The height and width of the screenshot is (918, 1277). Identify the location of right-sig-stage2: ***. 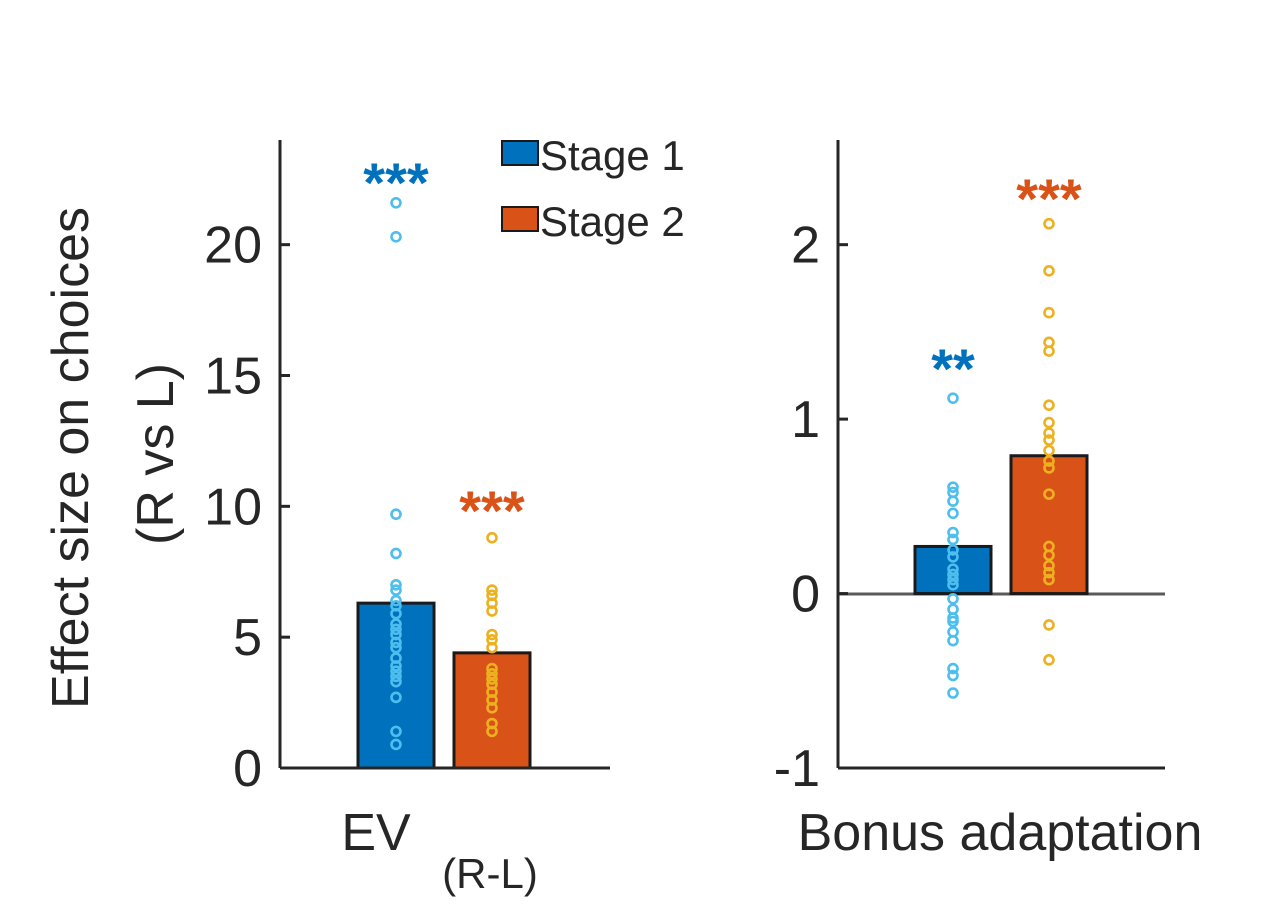
(1049, 198).